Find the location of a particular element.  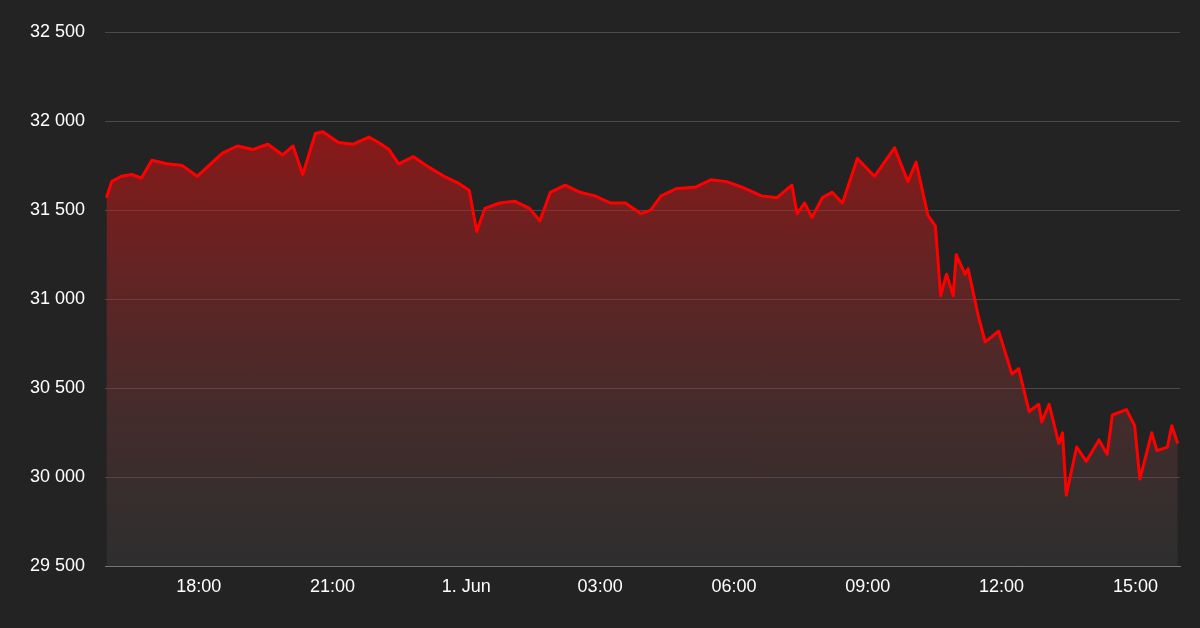

y-tick-label: 32 000 is located at coordinates (57, 120).